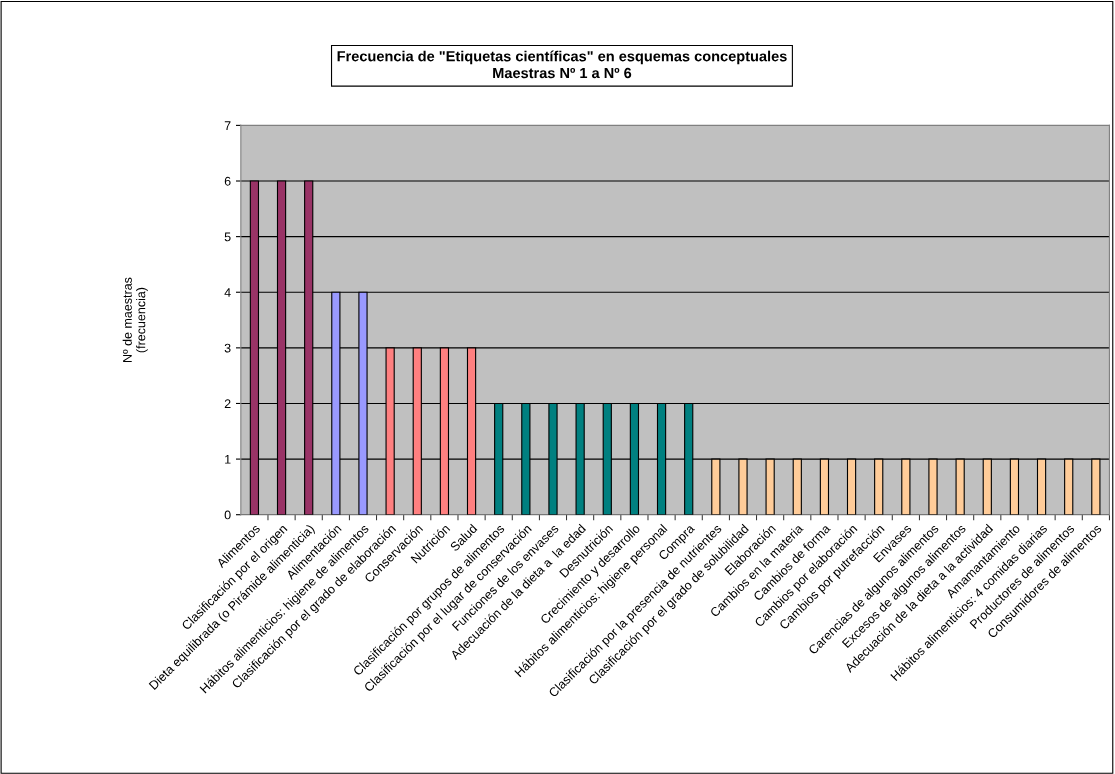 The image size is (1115, 774). Describe the element at coordinates (562, 73) in the screenshot. I see `chart-subtitle: Maestras Nº 1 a Nº 6` at that location.